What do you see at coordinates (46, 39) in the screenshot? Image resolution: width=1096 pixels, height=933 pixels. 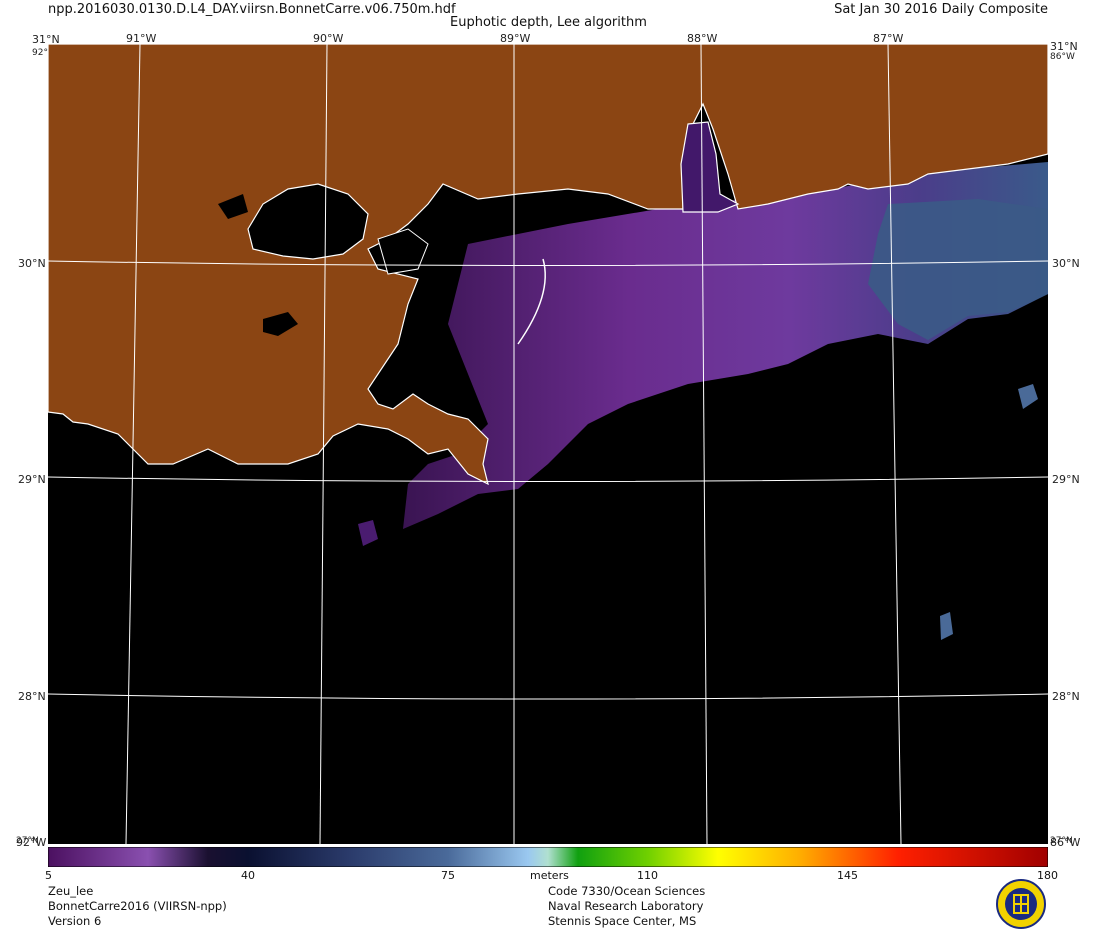 I see `corner-lat-top-left: 31°N` at bounding box center [46, 39].